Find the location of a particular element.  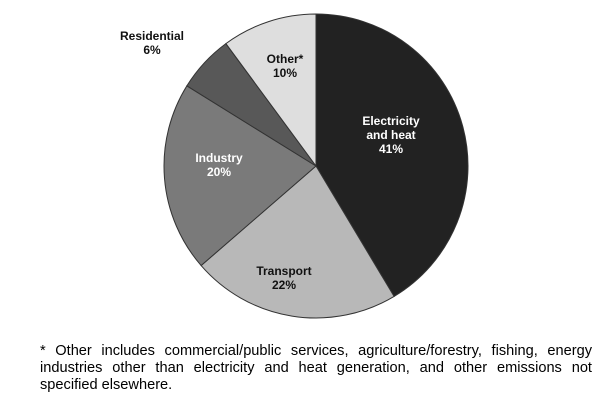

slice-label: Electricity and heat 41% is located at coordinates (391, 135).